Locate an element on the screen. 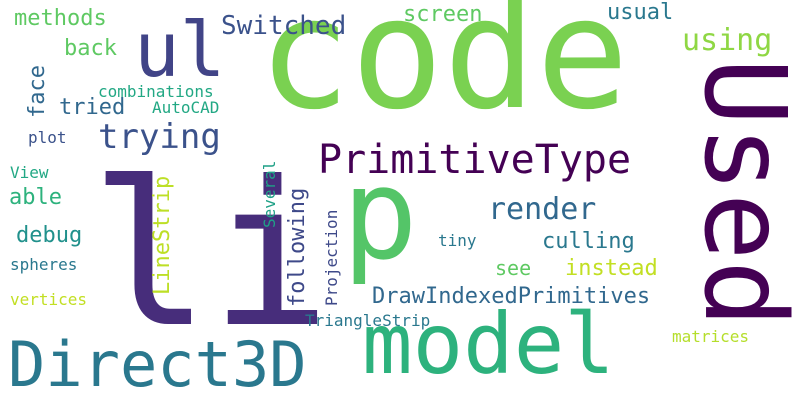  word-primitivetype: PrimitiveType is located at coordinates (475, 160).